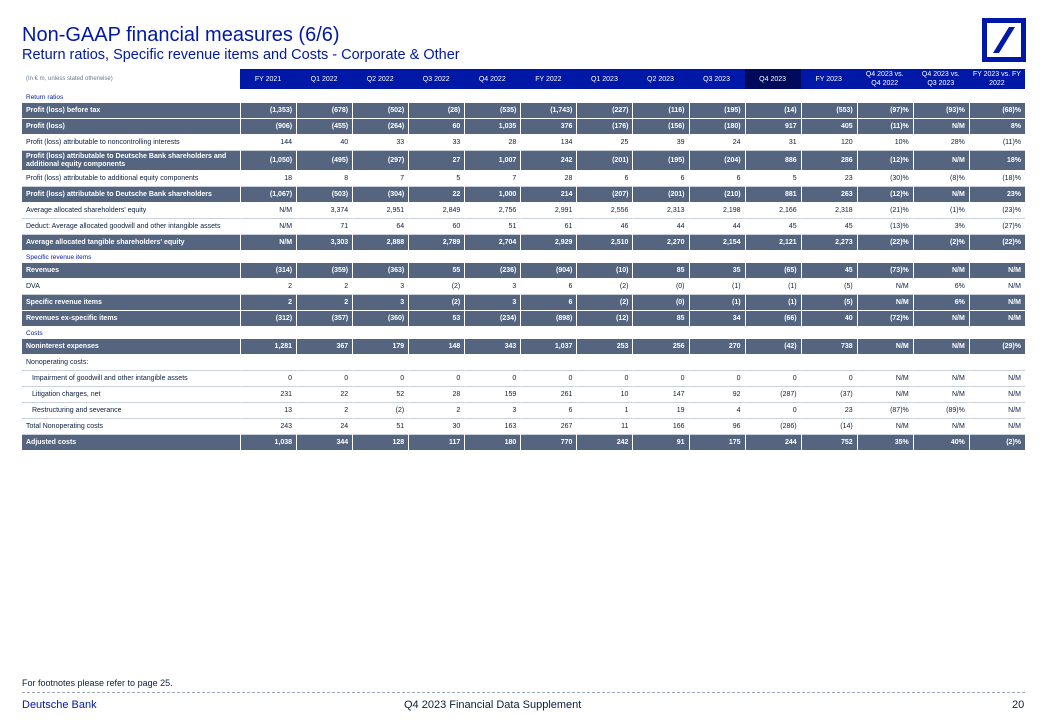 This screenshot has width=1040, height=720. Describe the element at coordinates (660, 227) in the screenshot. I see `table-cell: 44` at that location.